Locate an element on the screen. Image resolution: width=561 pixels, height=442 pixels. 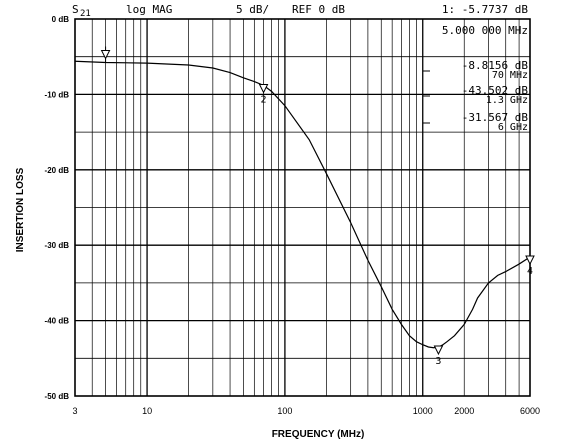
x-tick-label: 6000 is located at coordinates (530, 411).